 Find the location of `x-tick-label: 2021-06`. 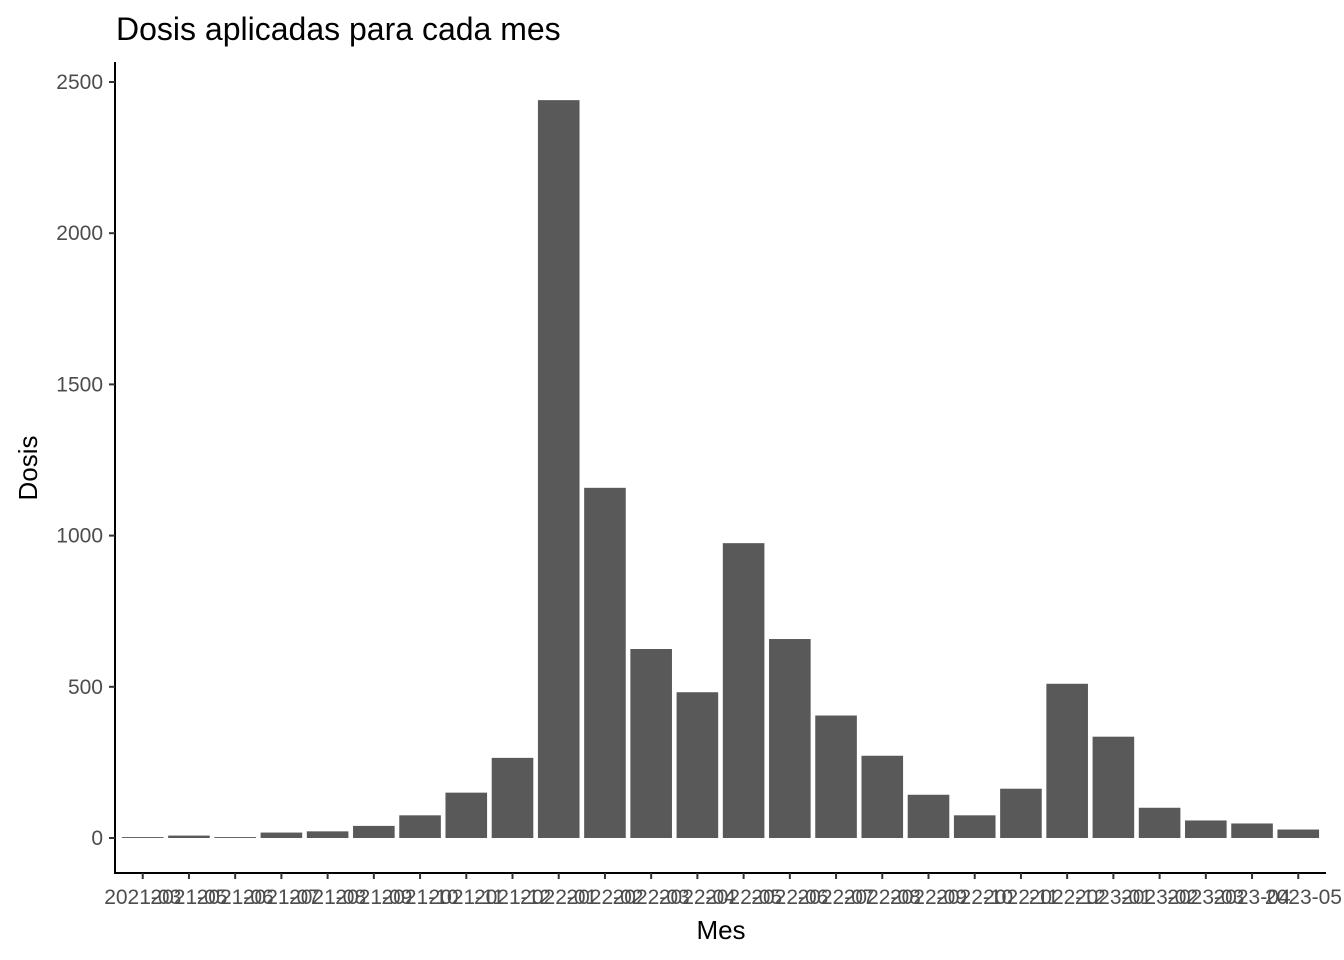

x-tick-label: 2021-06 is located at coordinates (235, 897).